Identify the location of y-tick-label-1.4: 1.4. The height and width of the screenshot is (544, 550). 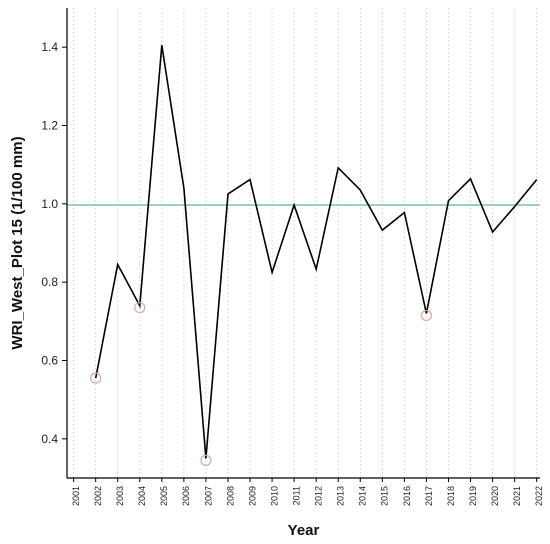
(49, 47).